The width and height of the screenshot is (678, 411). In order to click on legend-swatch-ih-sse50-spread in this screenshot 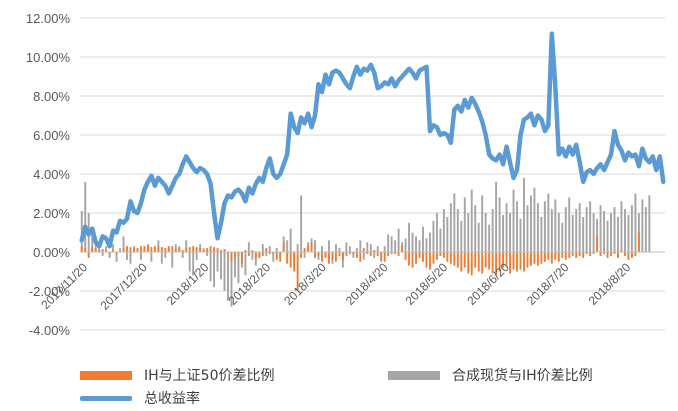, I will do `click(106, 375)`.